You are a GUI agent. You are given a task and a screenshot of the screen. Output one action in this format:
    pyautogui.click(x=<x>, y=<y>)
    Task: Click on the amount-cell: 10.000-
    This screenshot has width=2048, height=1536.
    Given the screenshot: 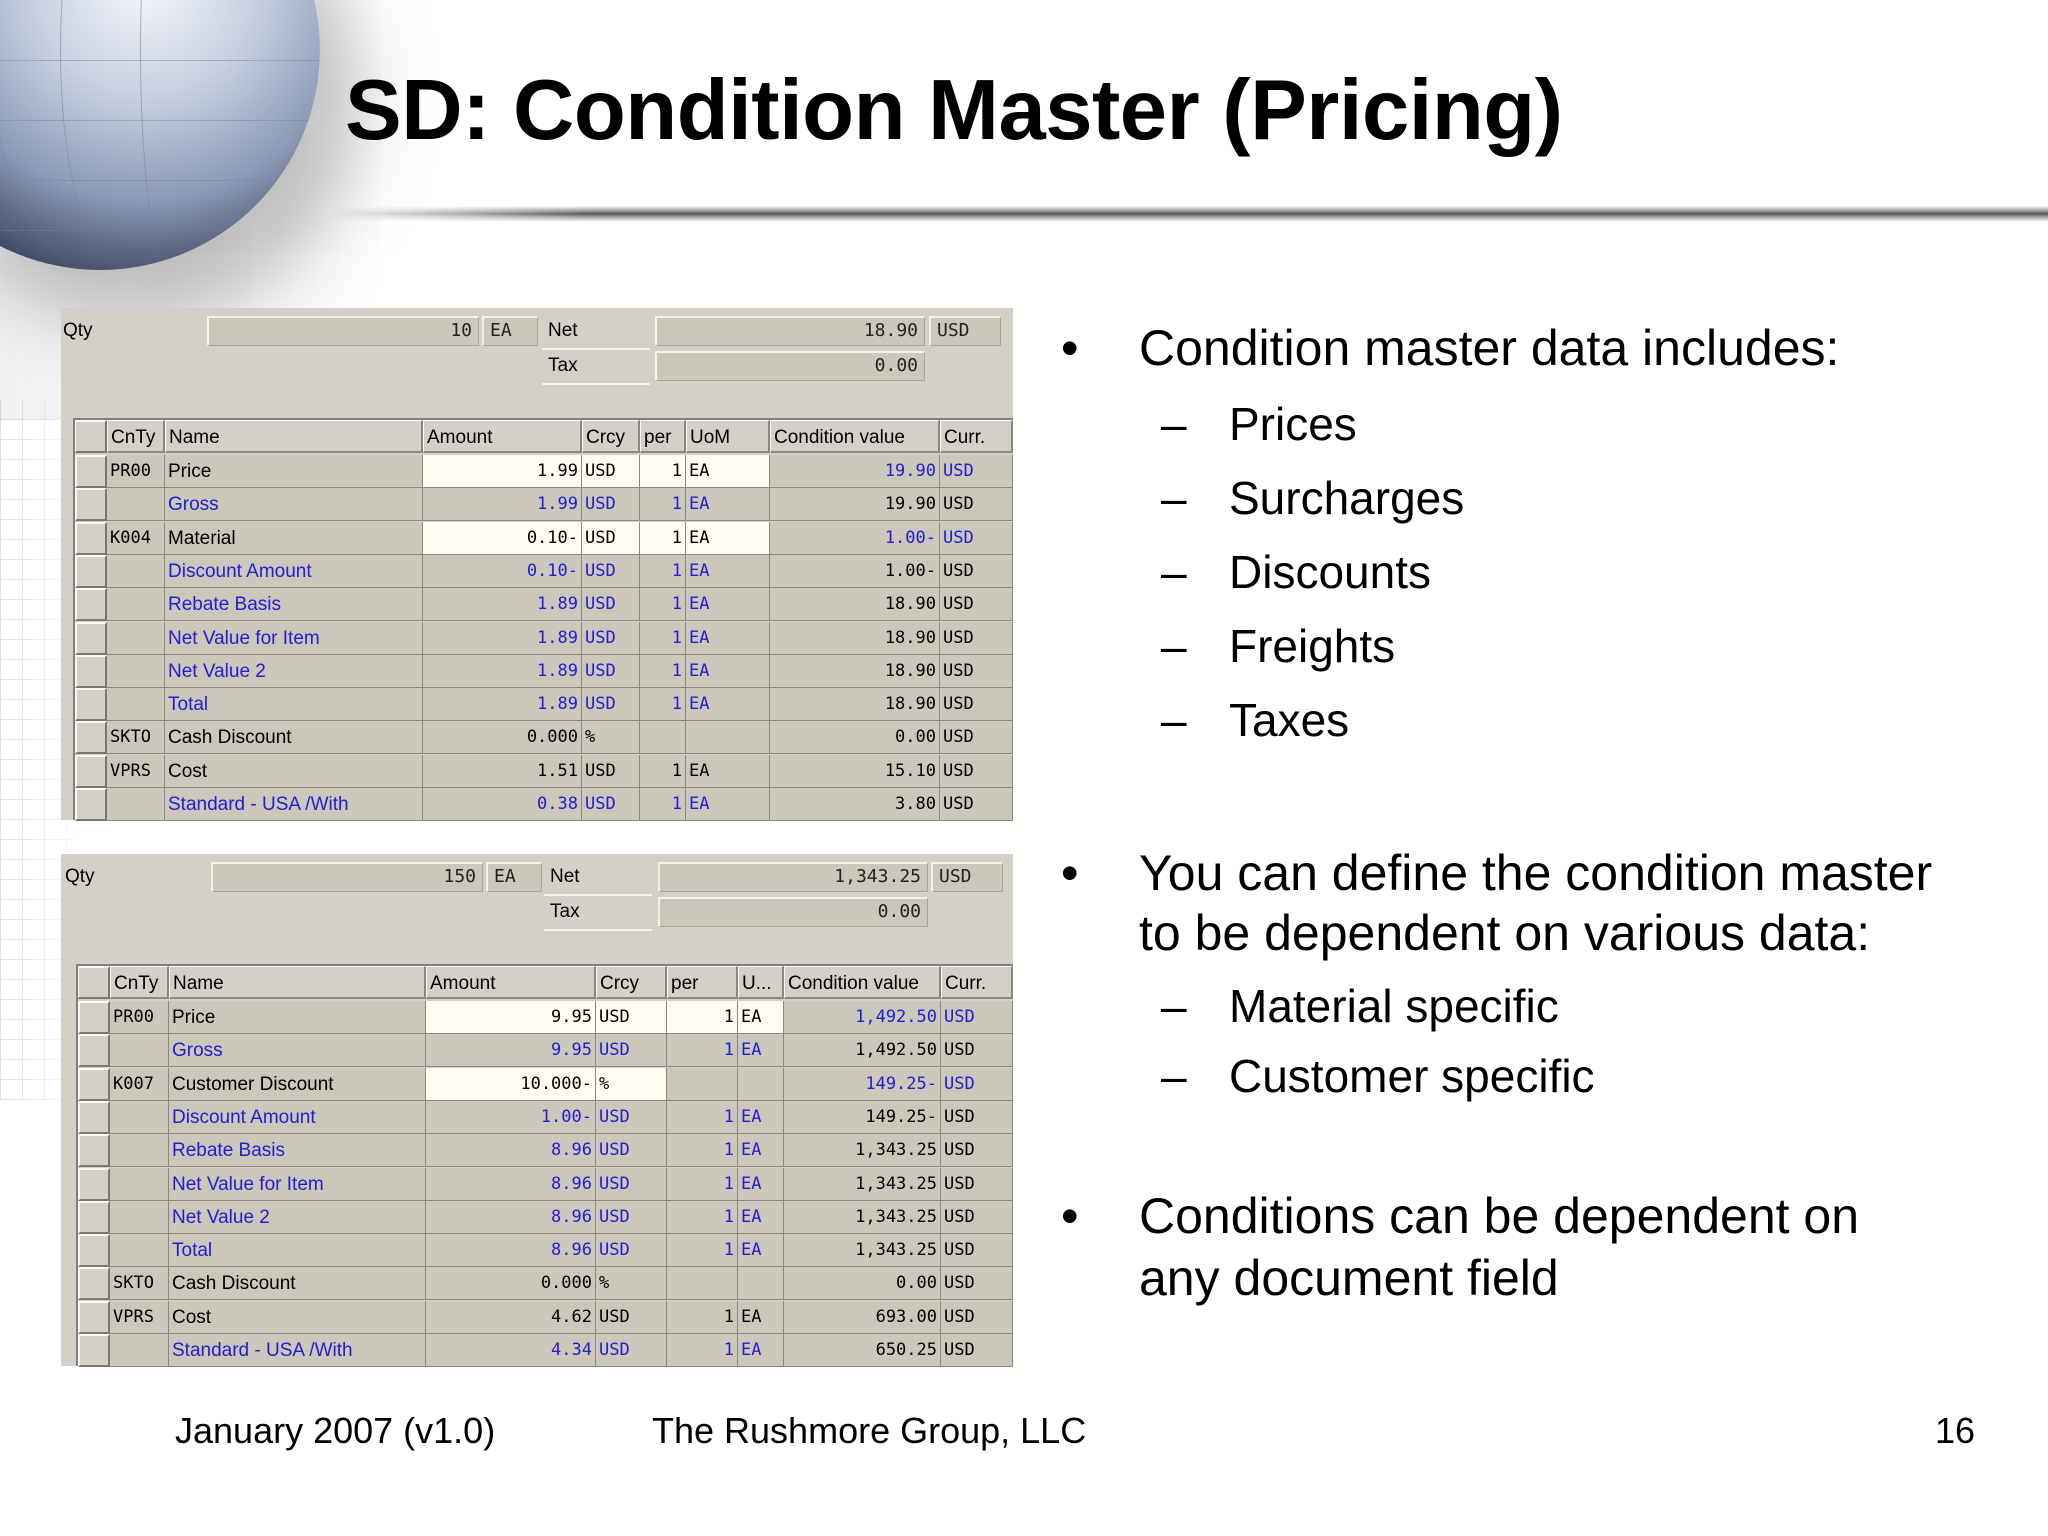 What is the action you would take?
    pyautogui.click(x=511, y=1084)
    